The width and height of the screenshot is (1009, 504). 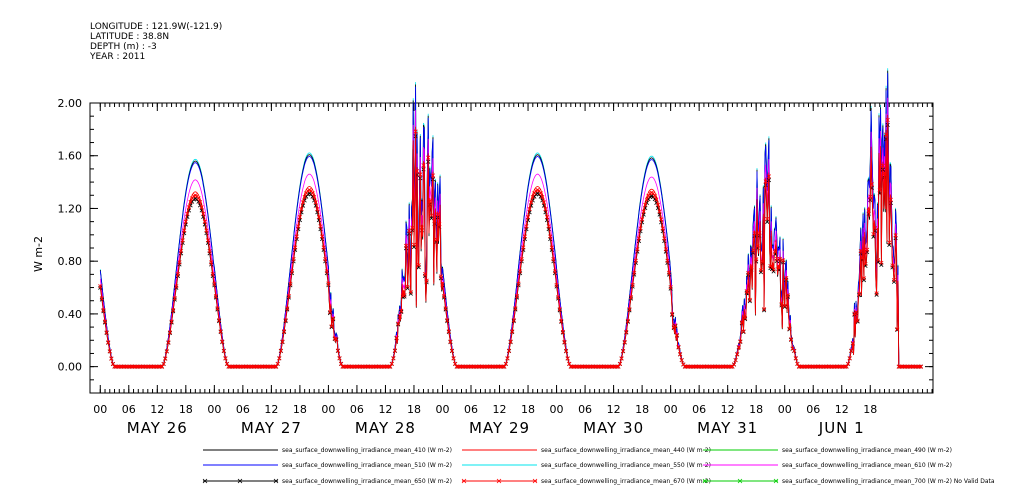 What do you see at coordinates (157, 428) in the screenshot?
I see `date-label: MAY 26` at bounding box center [157, 428].